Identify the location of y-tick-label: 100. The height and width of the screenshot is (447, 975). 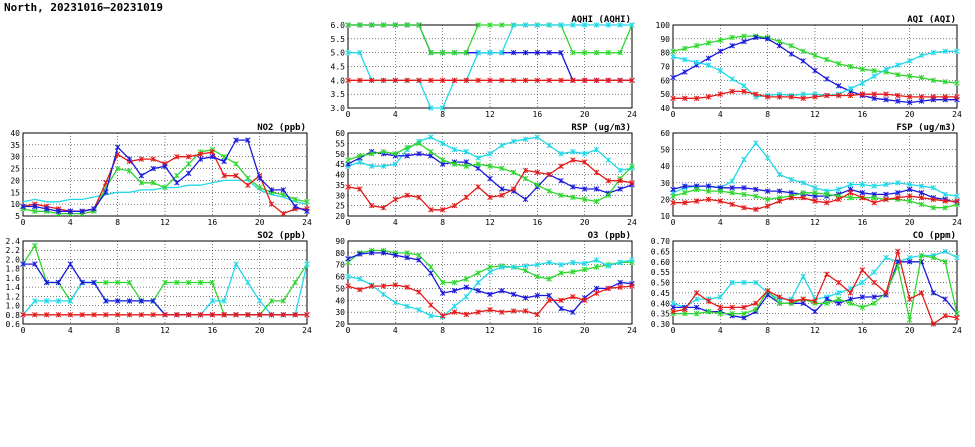
(663, 25).